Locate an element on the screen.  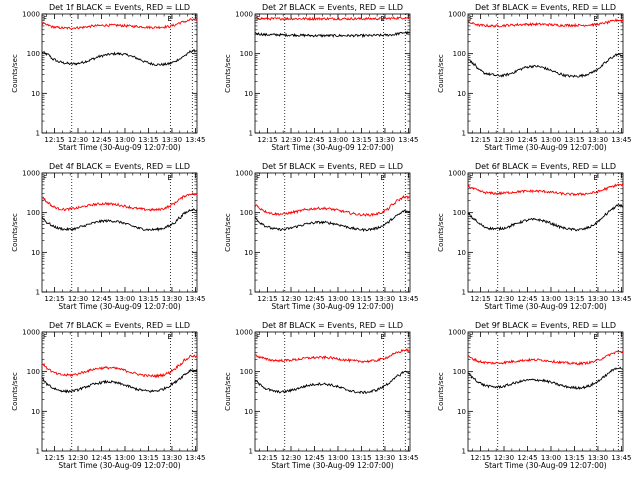
chart-title: Det 3f BLACK = Events, RED = LLD is located at coordinates (545, 7).